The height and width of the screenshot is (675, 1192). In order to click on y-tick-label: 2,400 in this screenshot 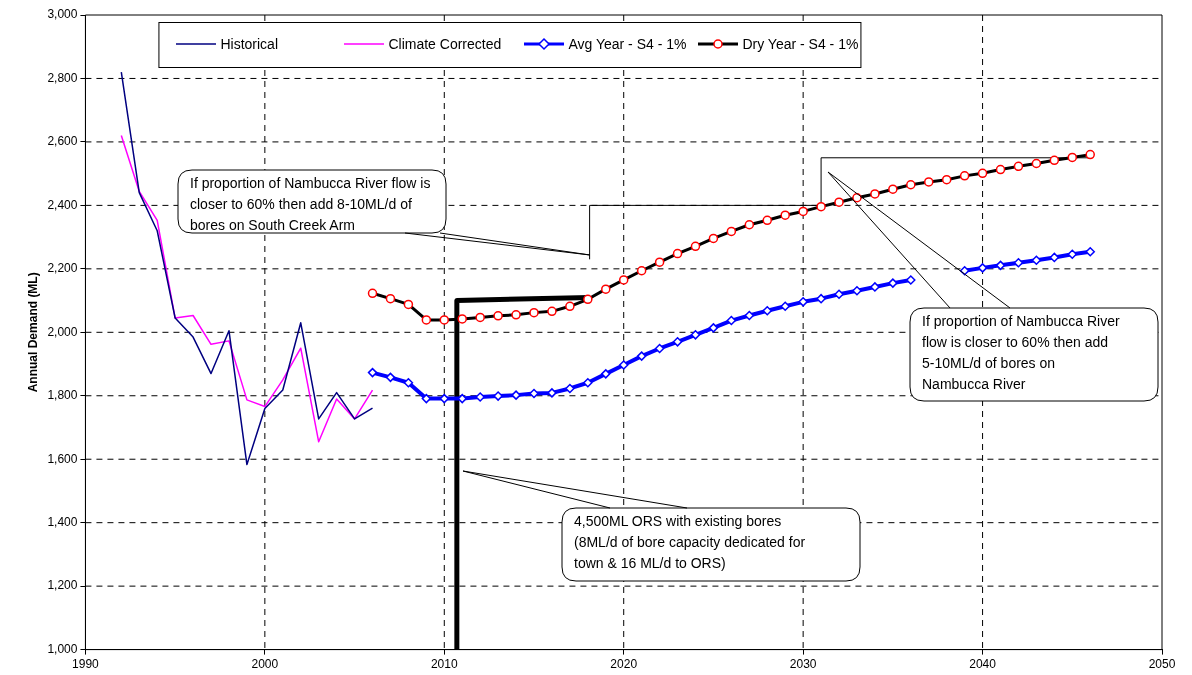, I will do `click(62, 204)`.